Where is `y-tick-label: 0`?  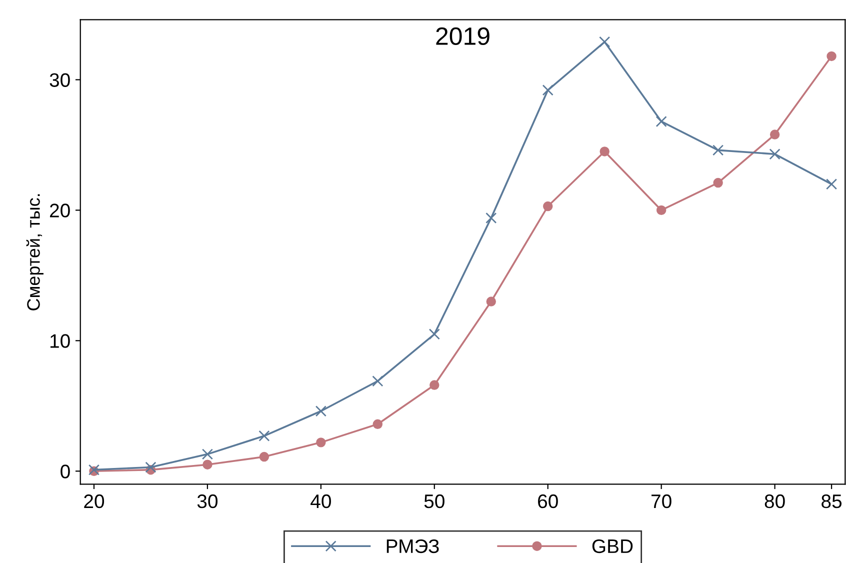 y-tick-label: 0 is located at coordinates (65, 471).